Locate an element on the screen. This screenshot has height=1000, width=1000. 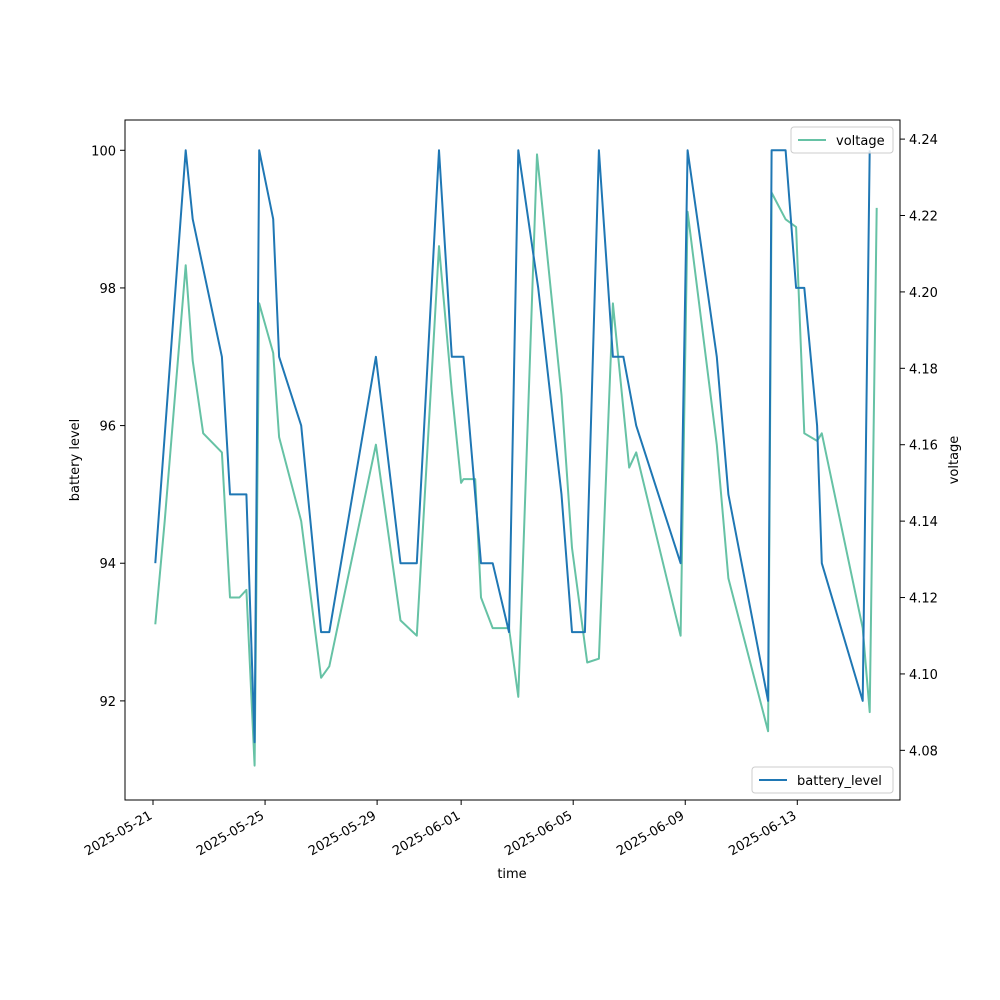
y-right-tick-label: 4.16 is located at coordinates (923, 446).